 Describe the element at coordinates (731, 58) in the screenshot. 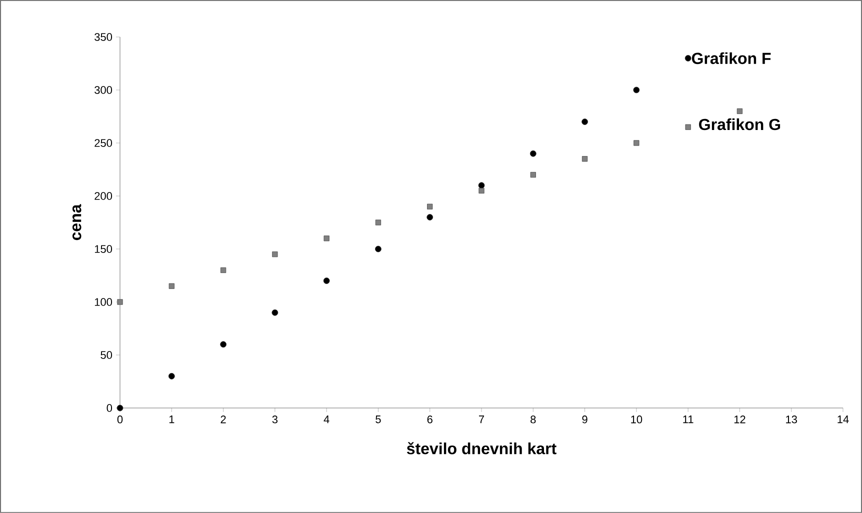

I see `series-label: Grafikon F` at that location.